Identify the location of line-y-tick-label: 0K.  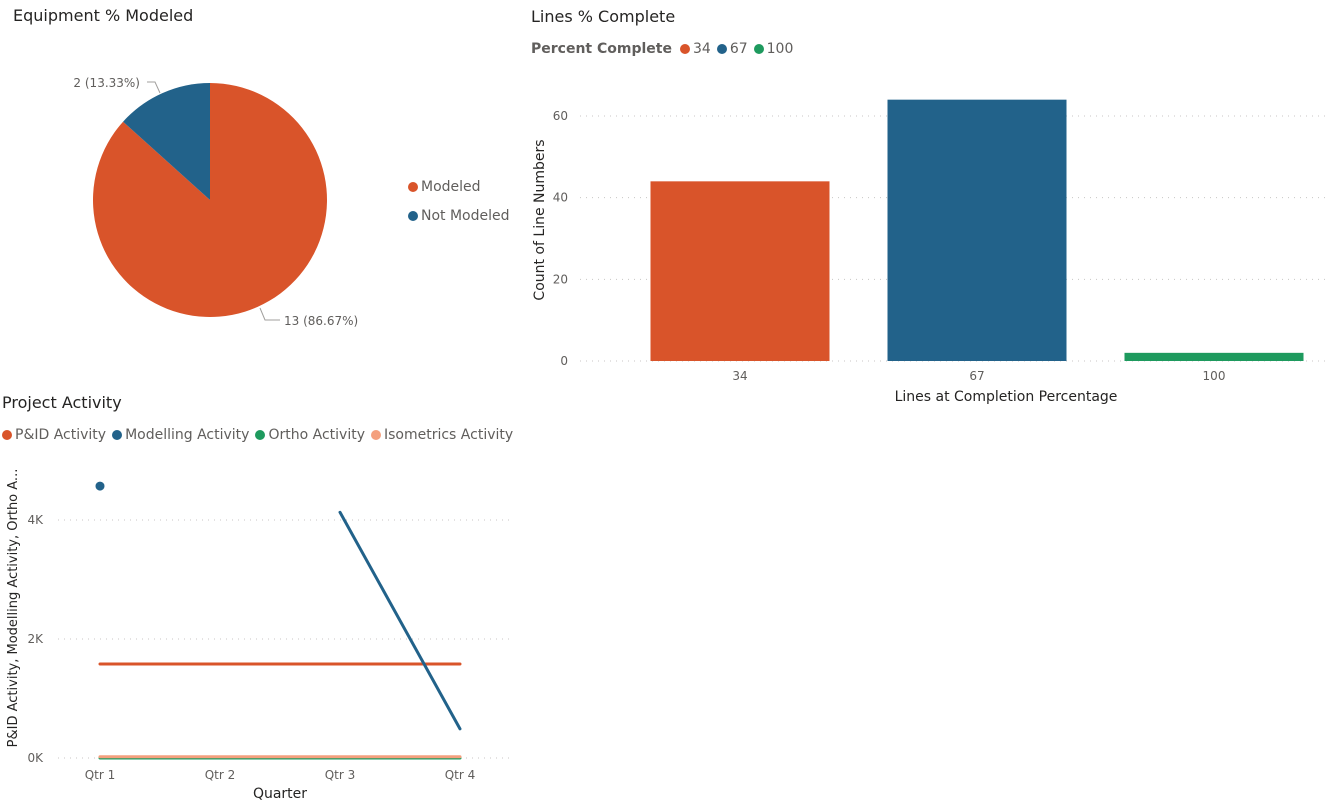
(35, 758).